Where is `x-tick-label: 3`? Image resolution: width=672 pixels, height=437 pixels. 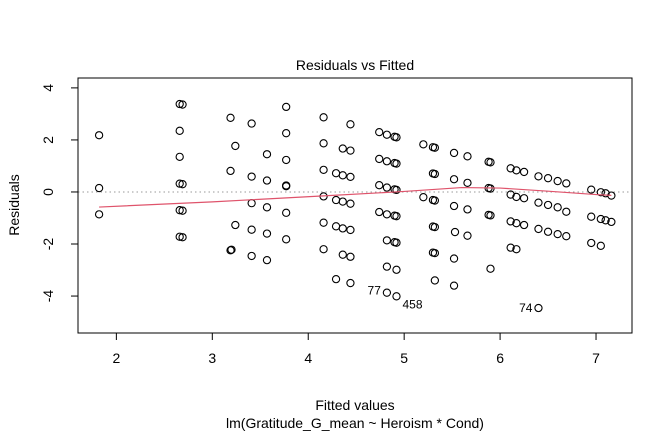
x-tick-label: 3 is located at coordinates (212, 358).